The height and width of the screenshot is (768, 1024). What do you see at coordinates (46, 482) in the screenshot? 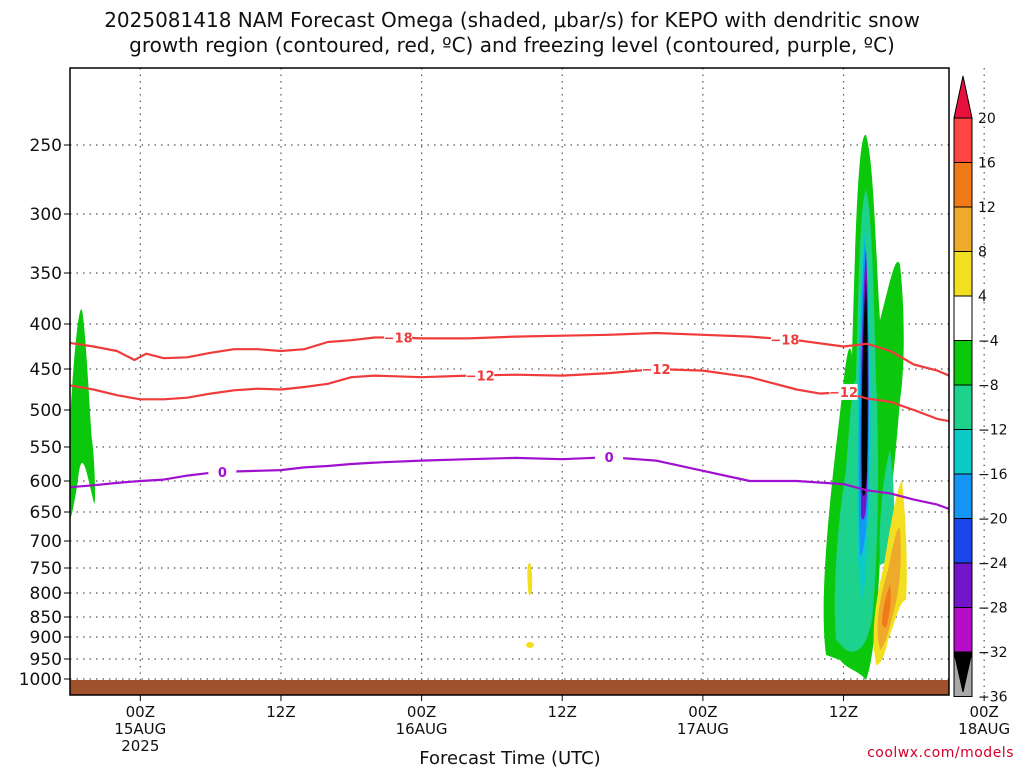
I see `y-tick-label: 600` at bounding box center [46, 482].